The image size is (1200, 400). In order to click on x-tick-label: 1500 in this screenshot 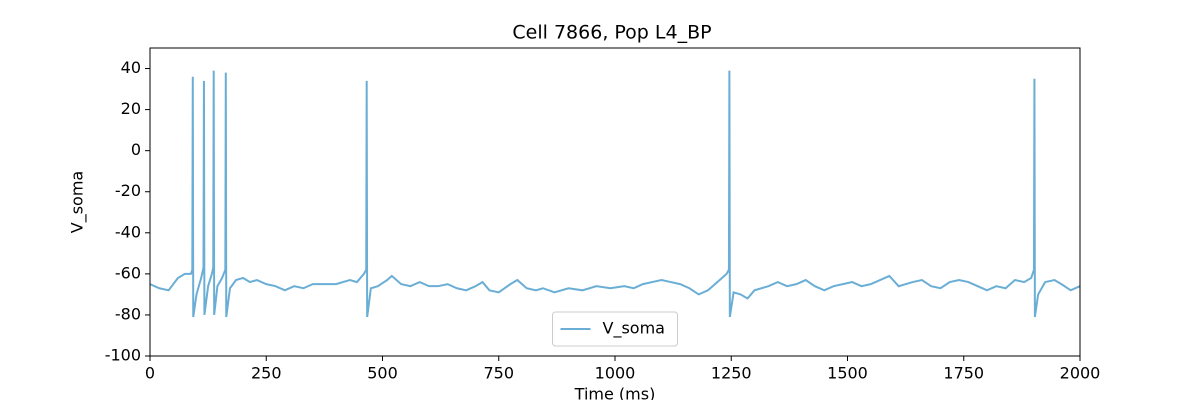, I will do `click(847, 373)`.